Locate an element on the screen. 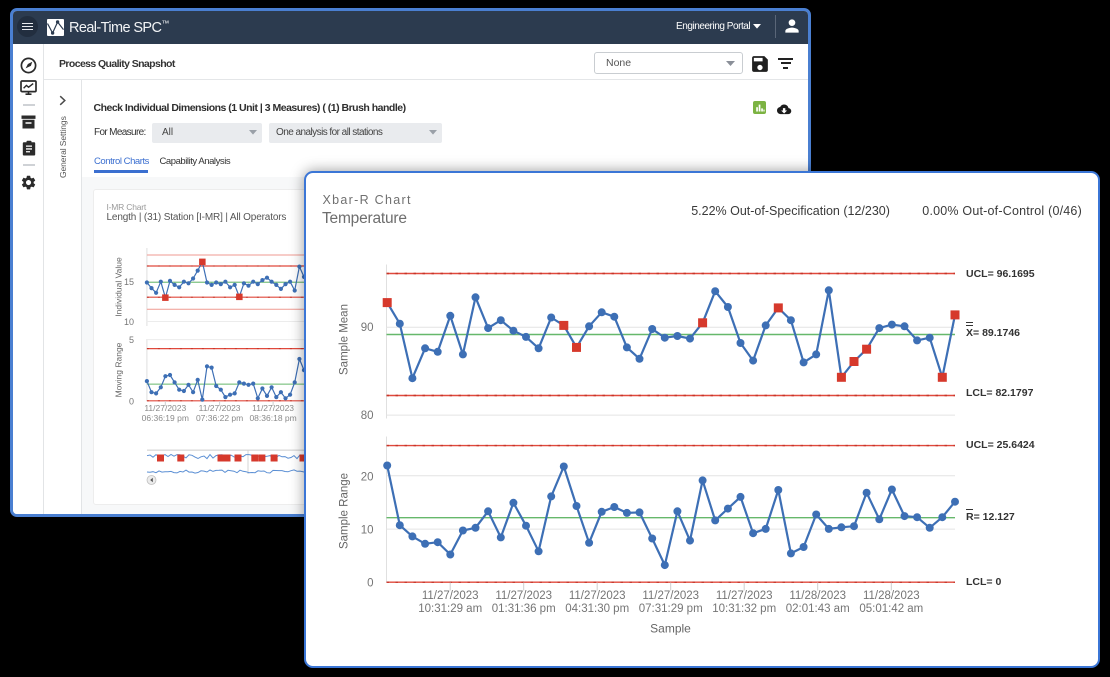 Image resolution: width=1110 pixels, height=677 pixels. svg-text: Individual Value is located at coordinates (119, 287).